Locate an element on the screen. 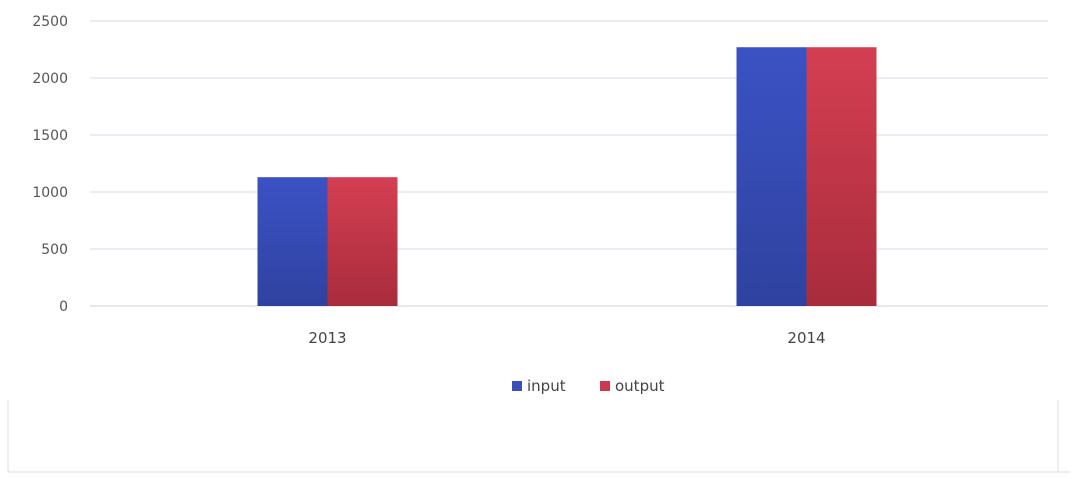 This screenshot has width=1079, height=482. bar-output-2014 is located at coordinates (842, 176).